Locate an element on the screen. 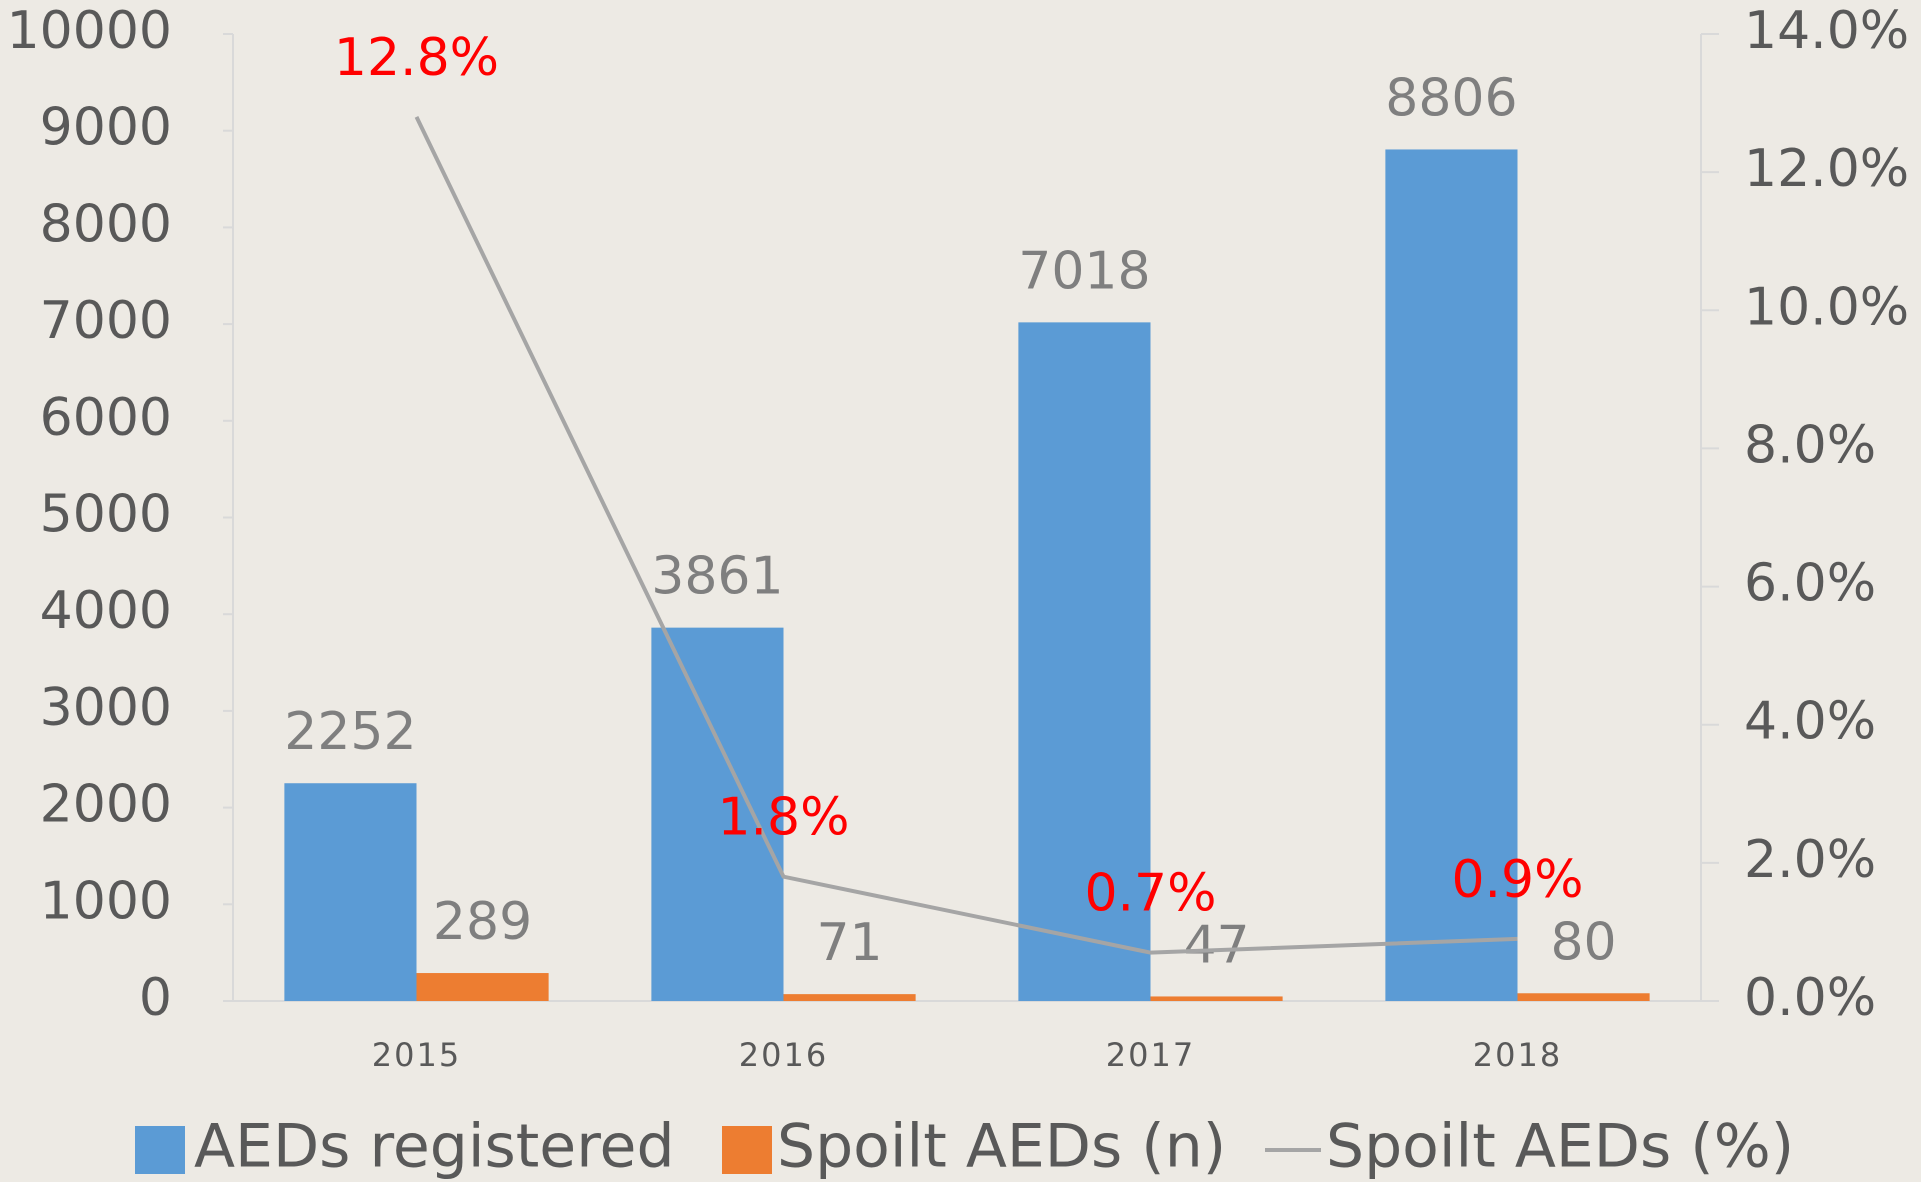 The height and width of the screenshot is (1182, 1921). y2-tick-label: 12.0% is located at coordinates (1826, 169).